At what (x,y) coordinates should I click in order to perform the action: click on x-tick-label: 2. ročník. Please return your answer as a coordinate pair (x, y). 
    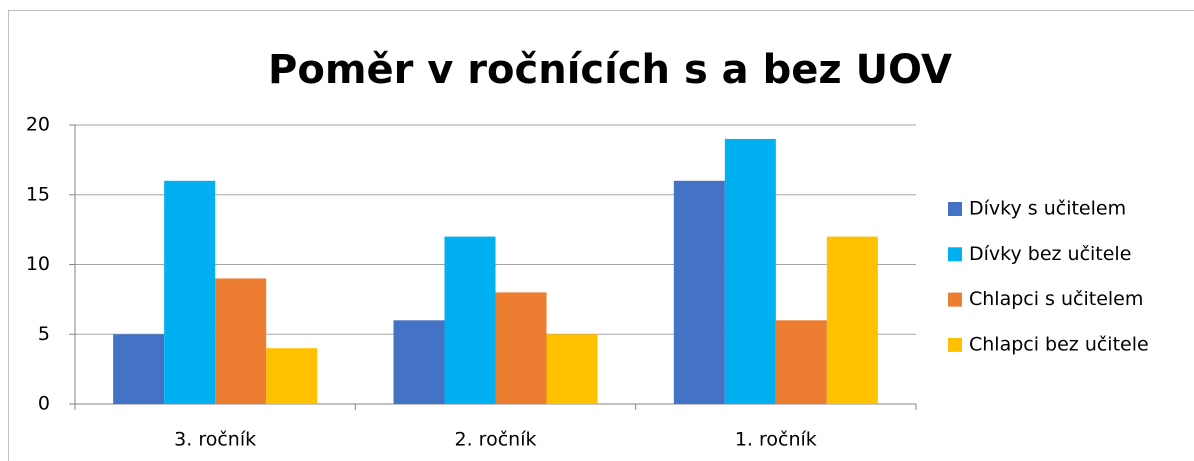
    Looking at the image, I should click on (496, 440).